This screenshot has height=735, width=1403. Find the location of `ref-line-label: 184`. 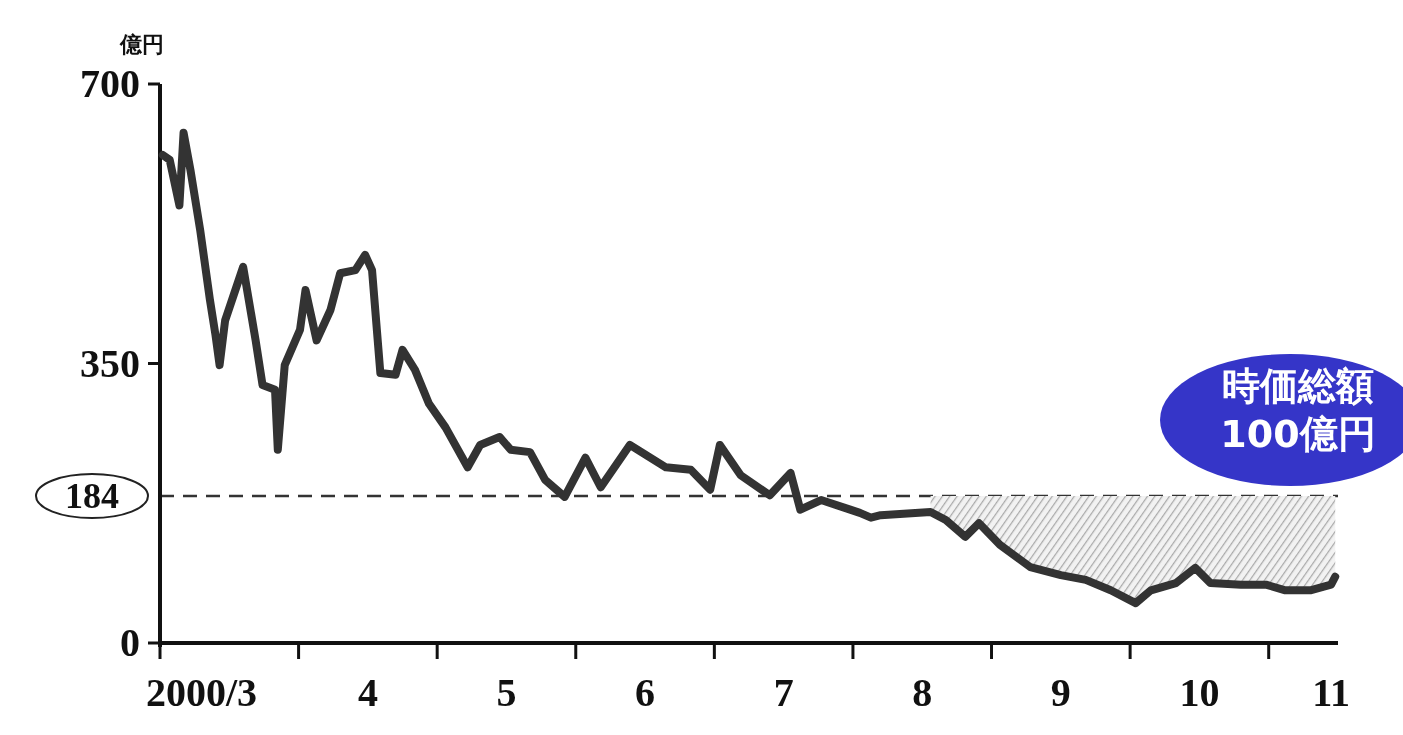

ref-line-label: 184 is located at coordinates (92, 496).